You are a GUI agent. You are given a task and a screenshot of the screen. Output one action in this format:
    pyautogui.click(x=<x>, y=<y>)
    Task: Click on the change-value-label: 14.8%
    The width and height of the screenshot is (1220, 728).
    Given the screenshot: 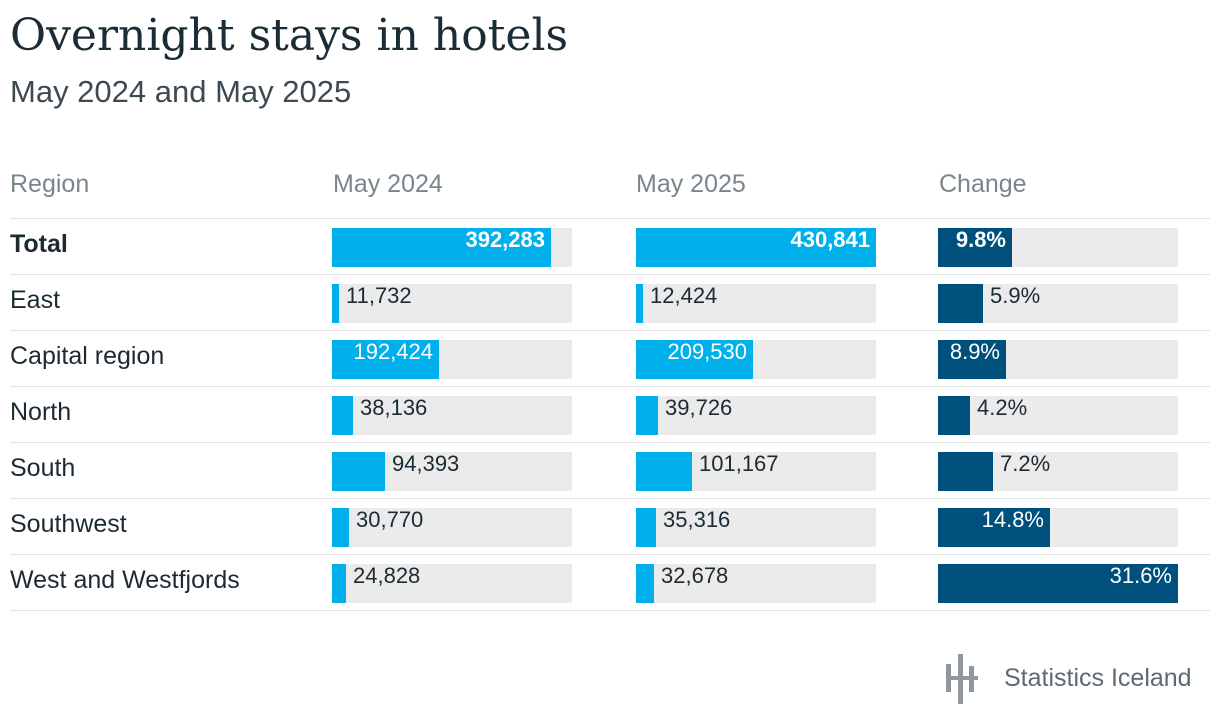 What is the action you would take?
    pyautogui.click(x=1012, y=519)
    